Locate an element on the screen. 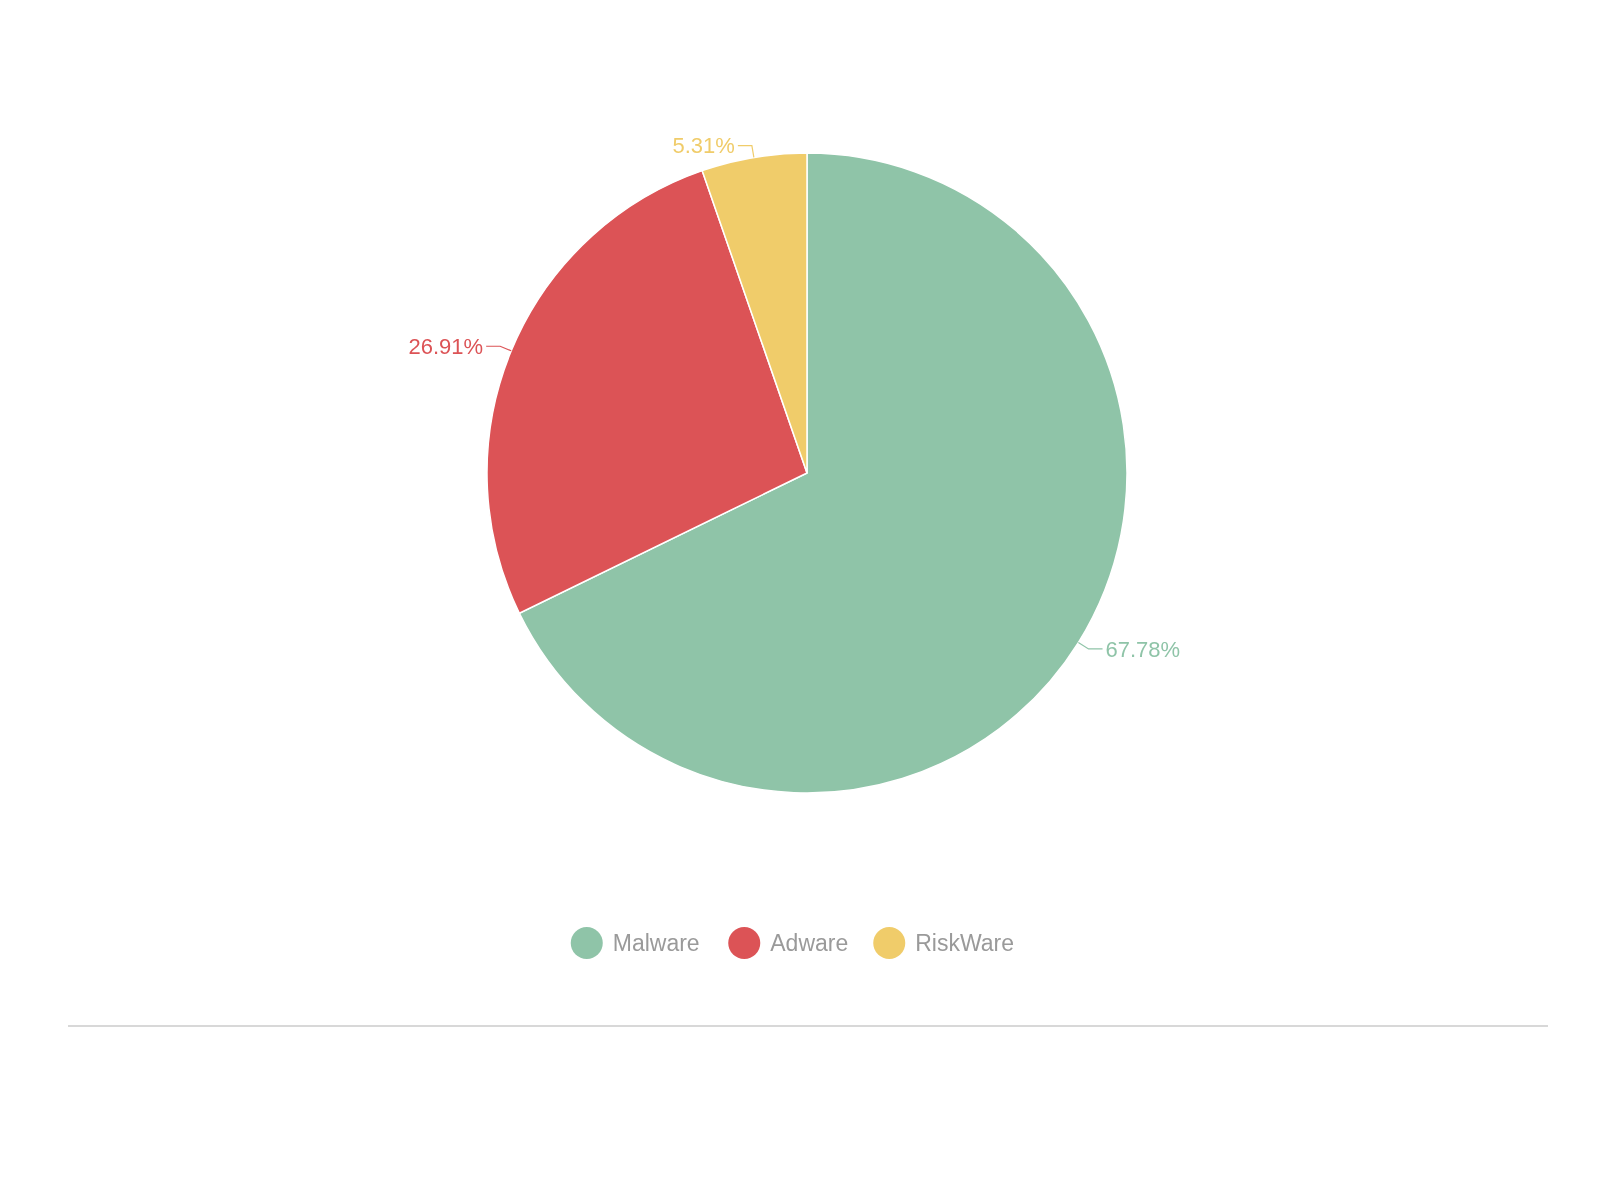 The image size is (1600, 1182). data-label: 26.91% is located at coordinates (446, 346).